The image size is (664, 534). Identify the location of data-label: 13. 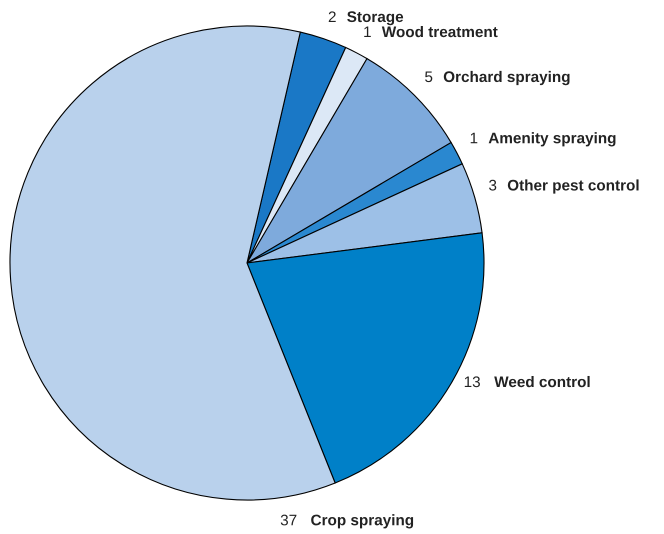
(472, 382).